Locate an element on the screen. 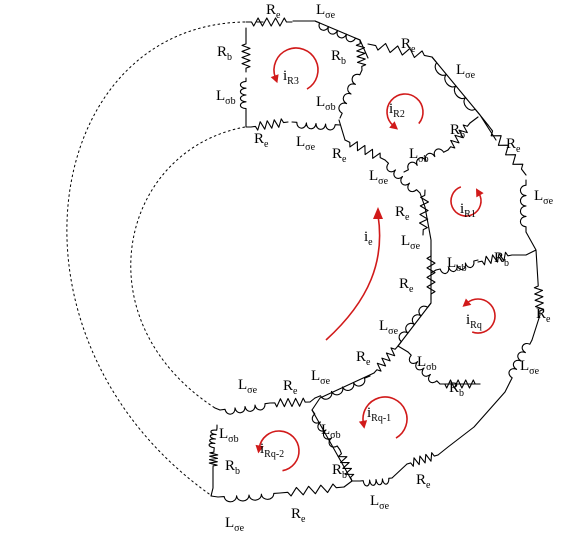 Image resolution: width=576 pixels, height=537 pixels. label-lse-5-main: L is located at coordinates (538, 196).